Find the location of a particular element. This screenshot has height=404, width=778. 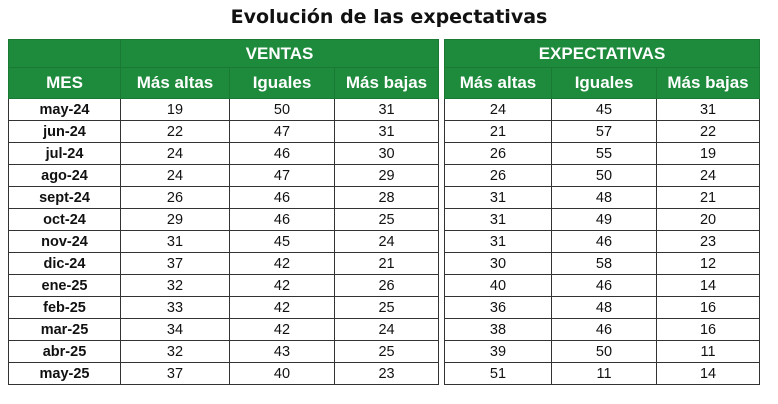

month-cell: mar-25 is located at coordinates (64, 329).